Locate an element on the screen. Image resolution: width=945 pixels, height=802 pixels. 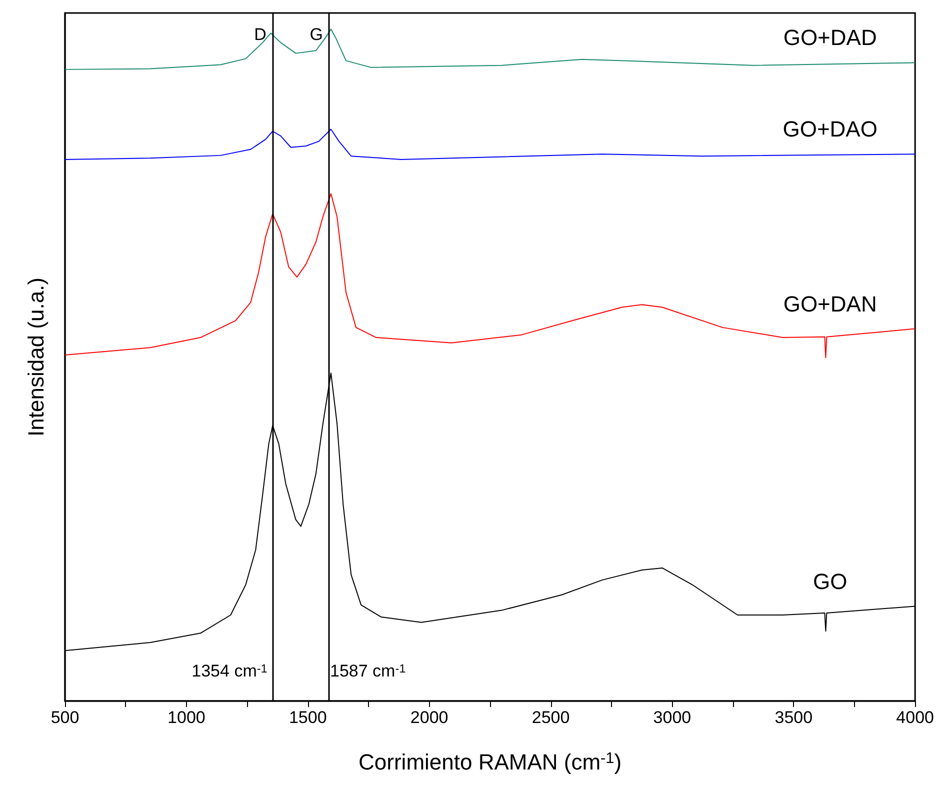
series-label: GO+DAN is located at coordinates (830, 303).